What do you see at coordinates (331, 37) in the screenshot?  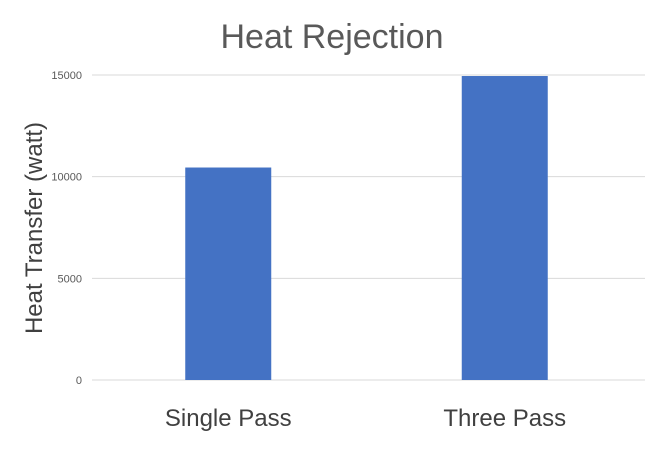 I see `chart-title: Heat Rejection` at bounding box center [331, 37].